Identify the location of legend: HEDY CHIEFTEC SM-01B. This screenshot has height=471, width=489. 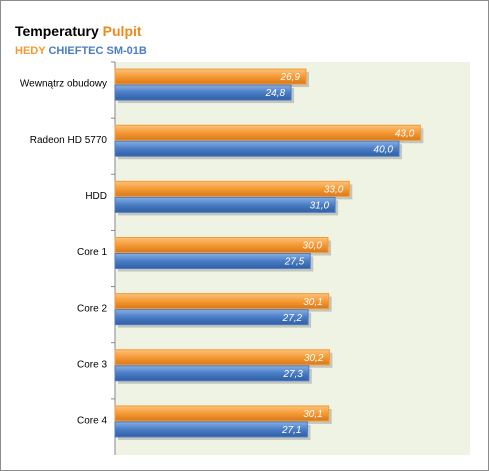
(81, 51).